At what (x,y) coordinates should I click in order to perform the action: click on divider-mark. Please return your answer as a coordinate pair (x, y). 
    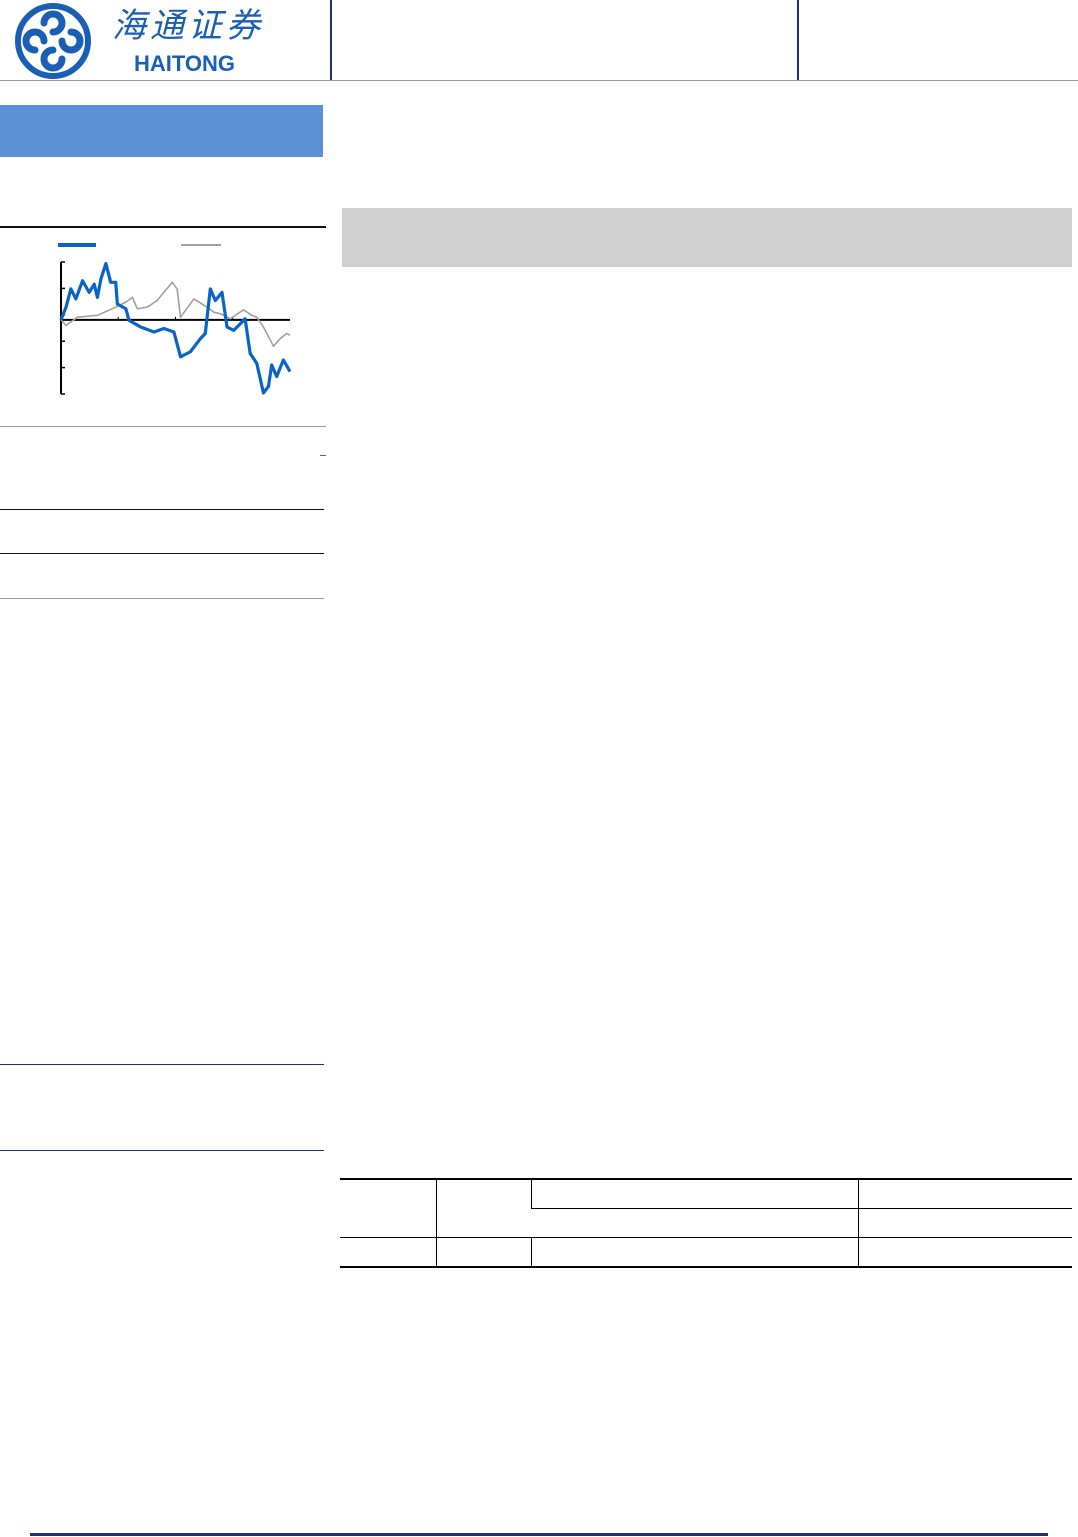
    Looking at the image, I should click on (323, 455).